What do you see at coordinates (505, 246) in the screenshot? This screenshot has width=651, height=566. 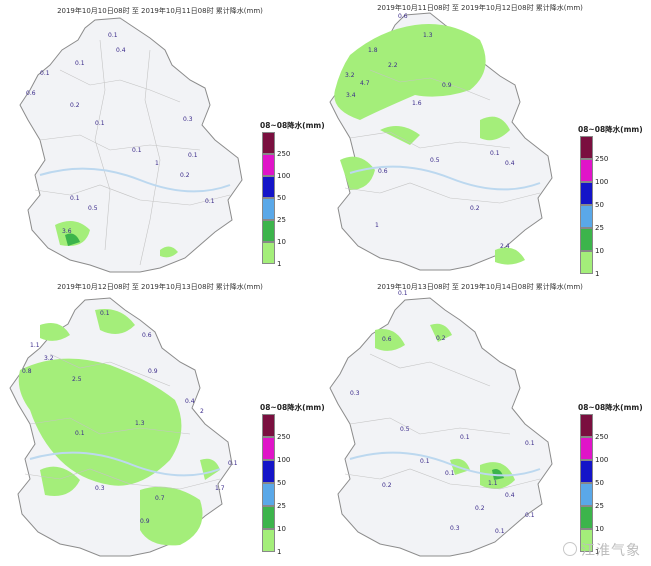 I see `rain-label: 2.4` at bounding box center [505, 246].